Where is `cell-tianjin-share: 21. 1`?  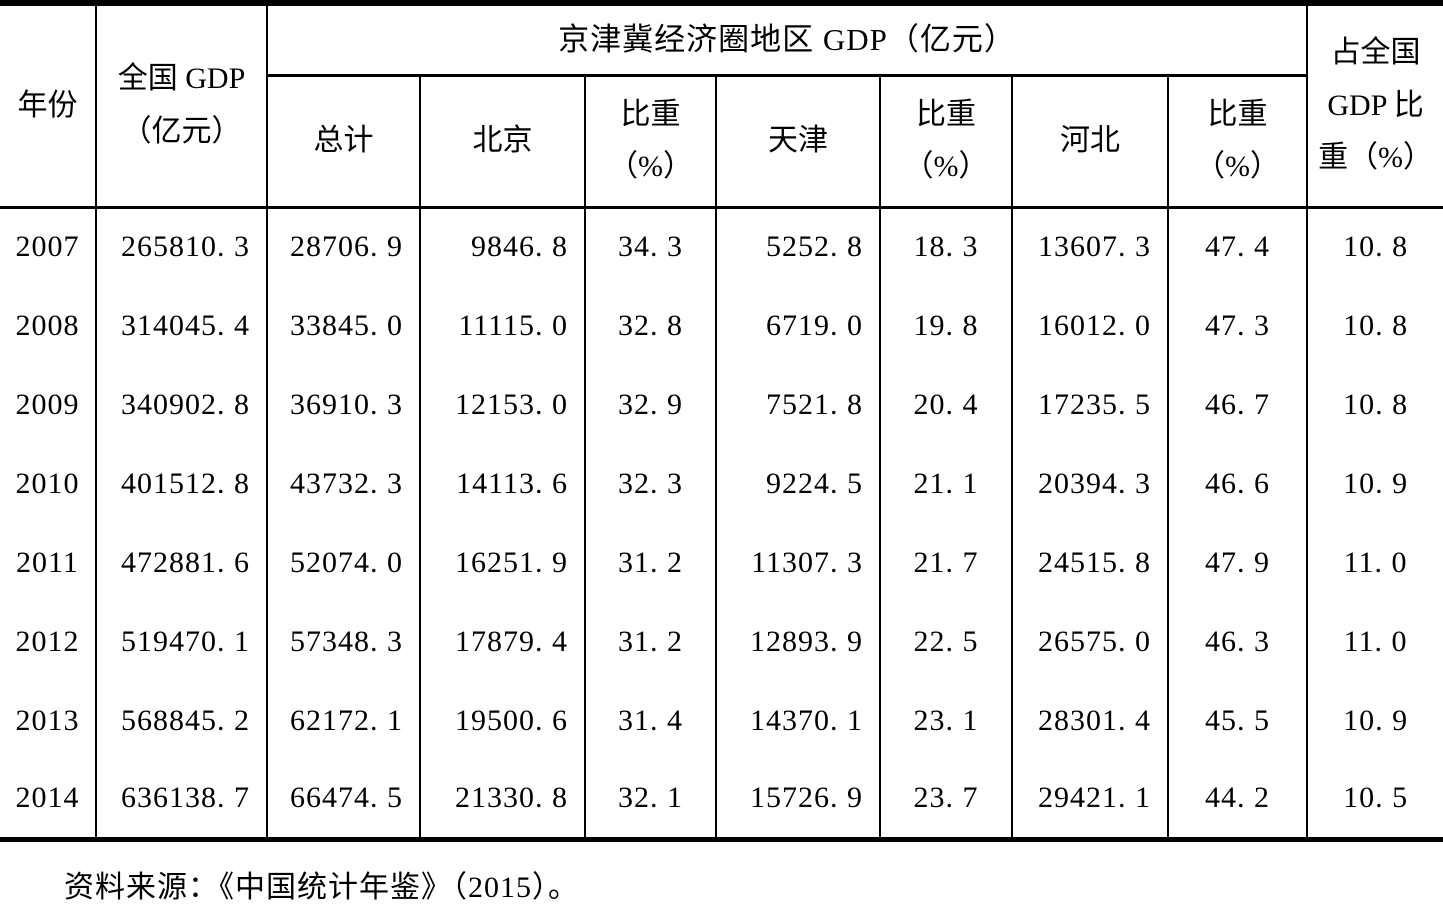 cell-tianjin-share: 21. 1 is located at coordinates (945, 483).